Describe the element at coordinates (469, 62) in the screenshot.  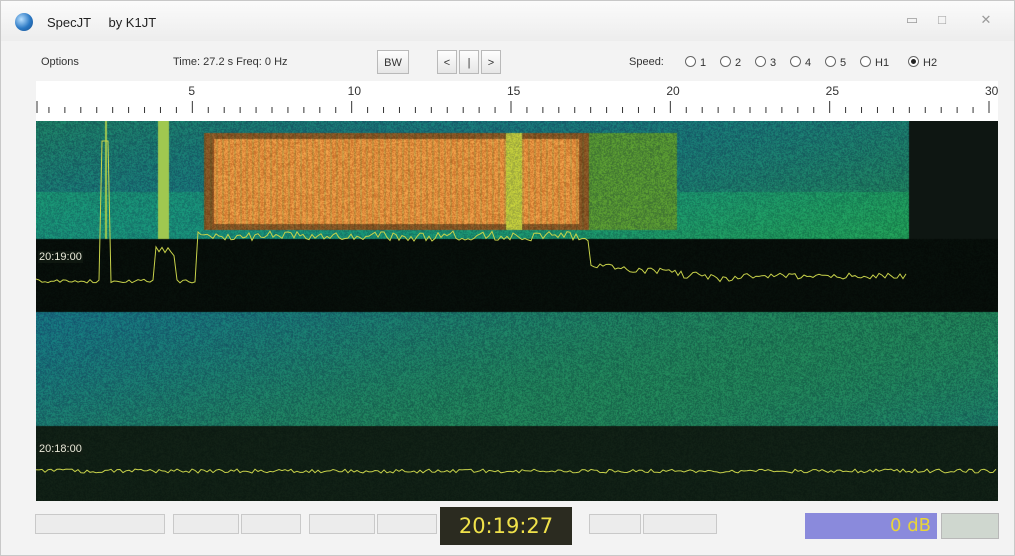
I see `scroll-center-button: |` at that location.